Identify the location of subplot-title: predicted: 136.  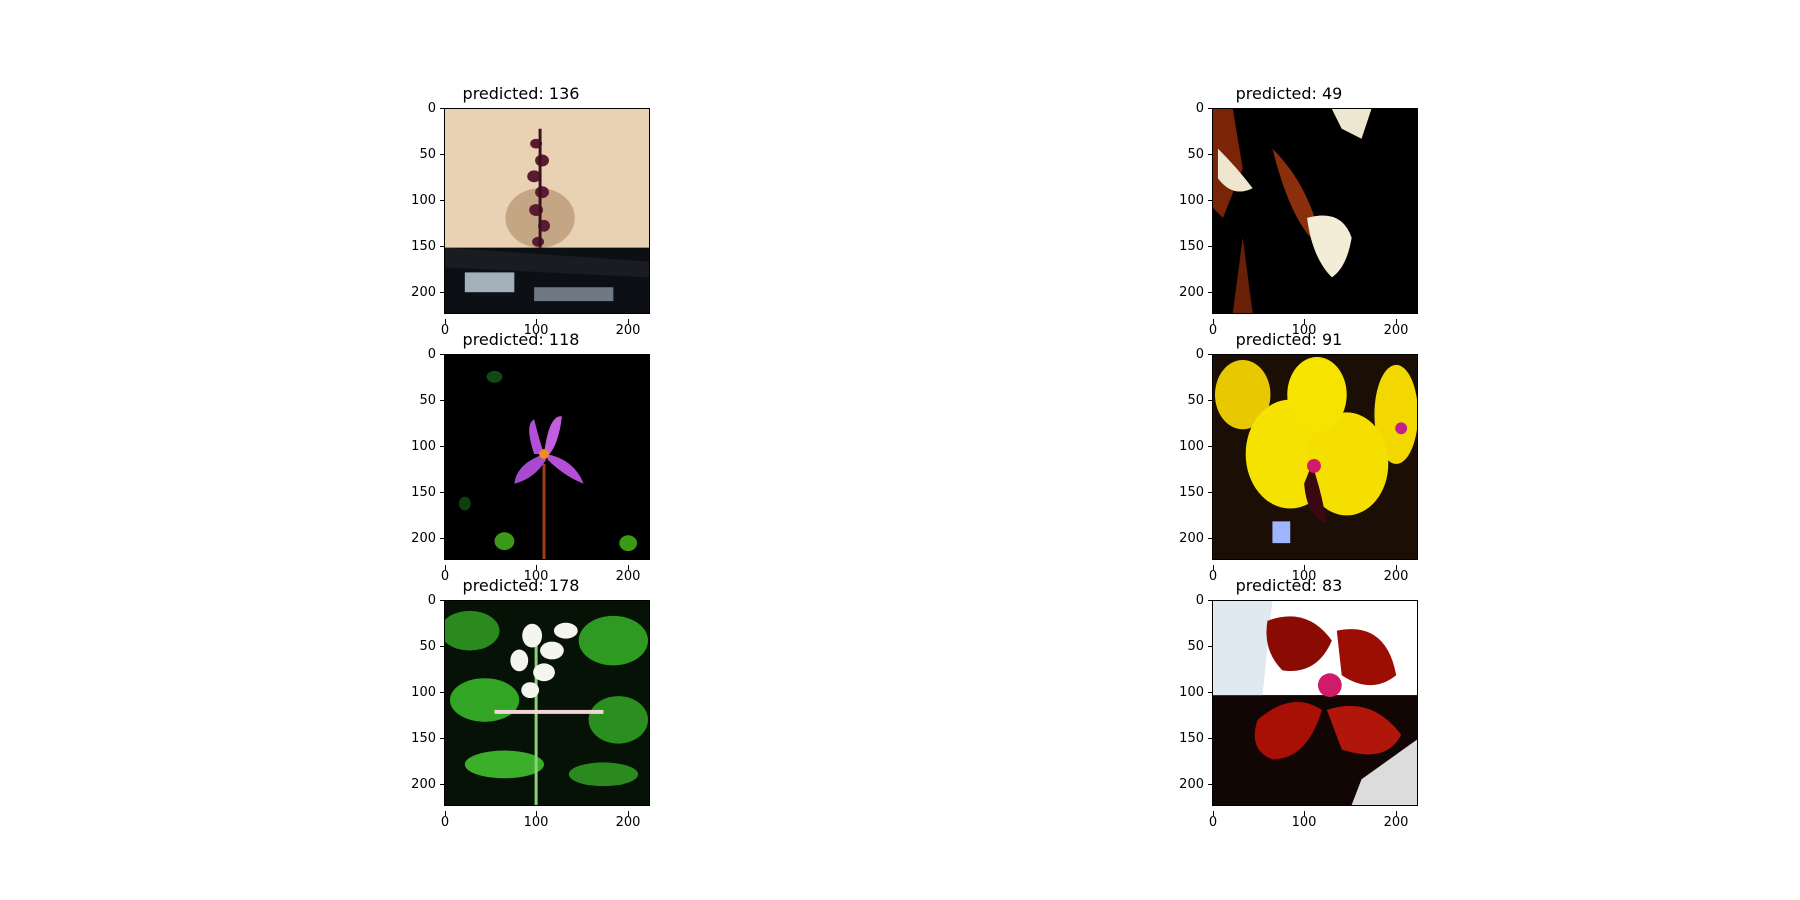
(521, 93).